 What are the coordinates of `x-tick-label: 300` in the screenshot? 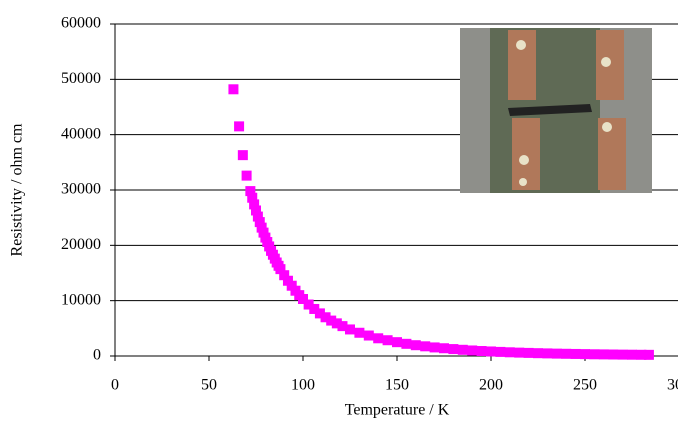 It's located at (672, 385).